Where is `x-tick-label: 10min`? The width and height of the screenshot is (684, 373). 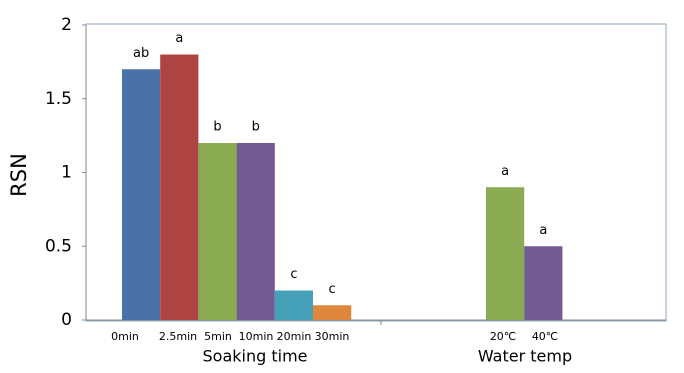 x-tick-label: 10min is located at coordinates (256, 336).